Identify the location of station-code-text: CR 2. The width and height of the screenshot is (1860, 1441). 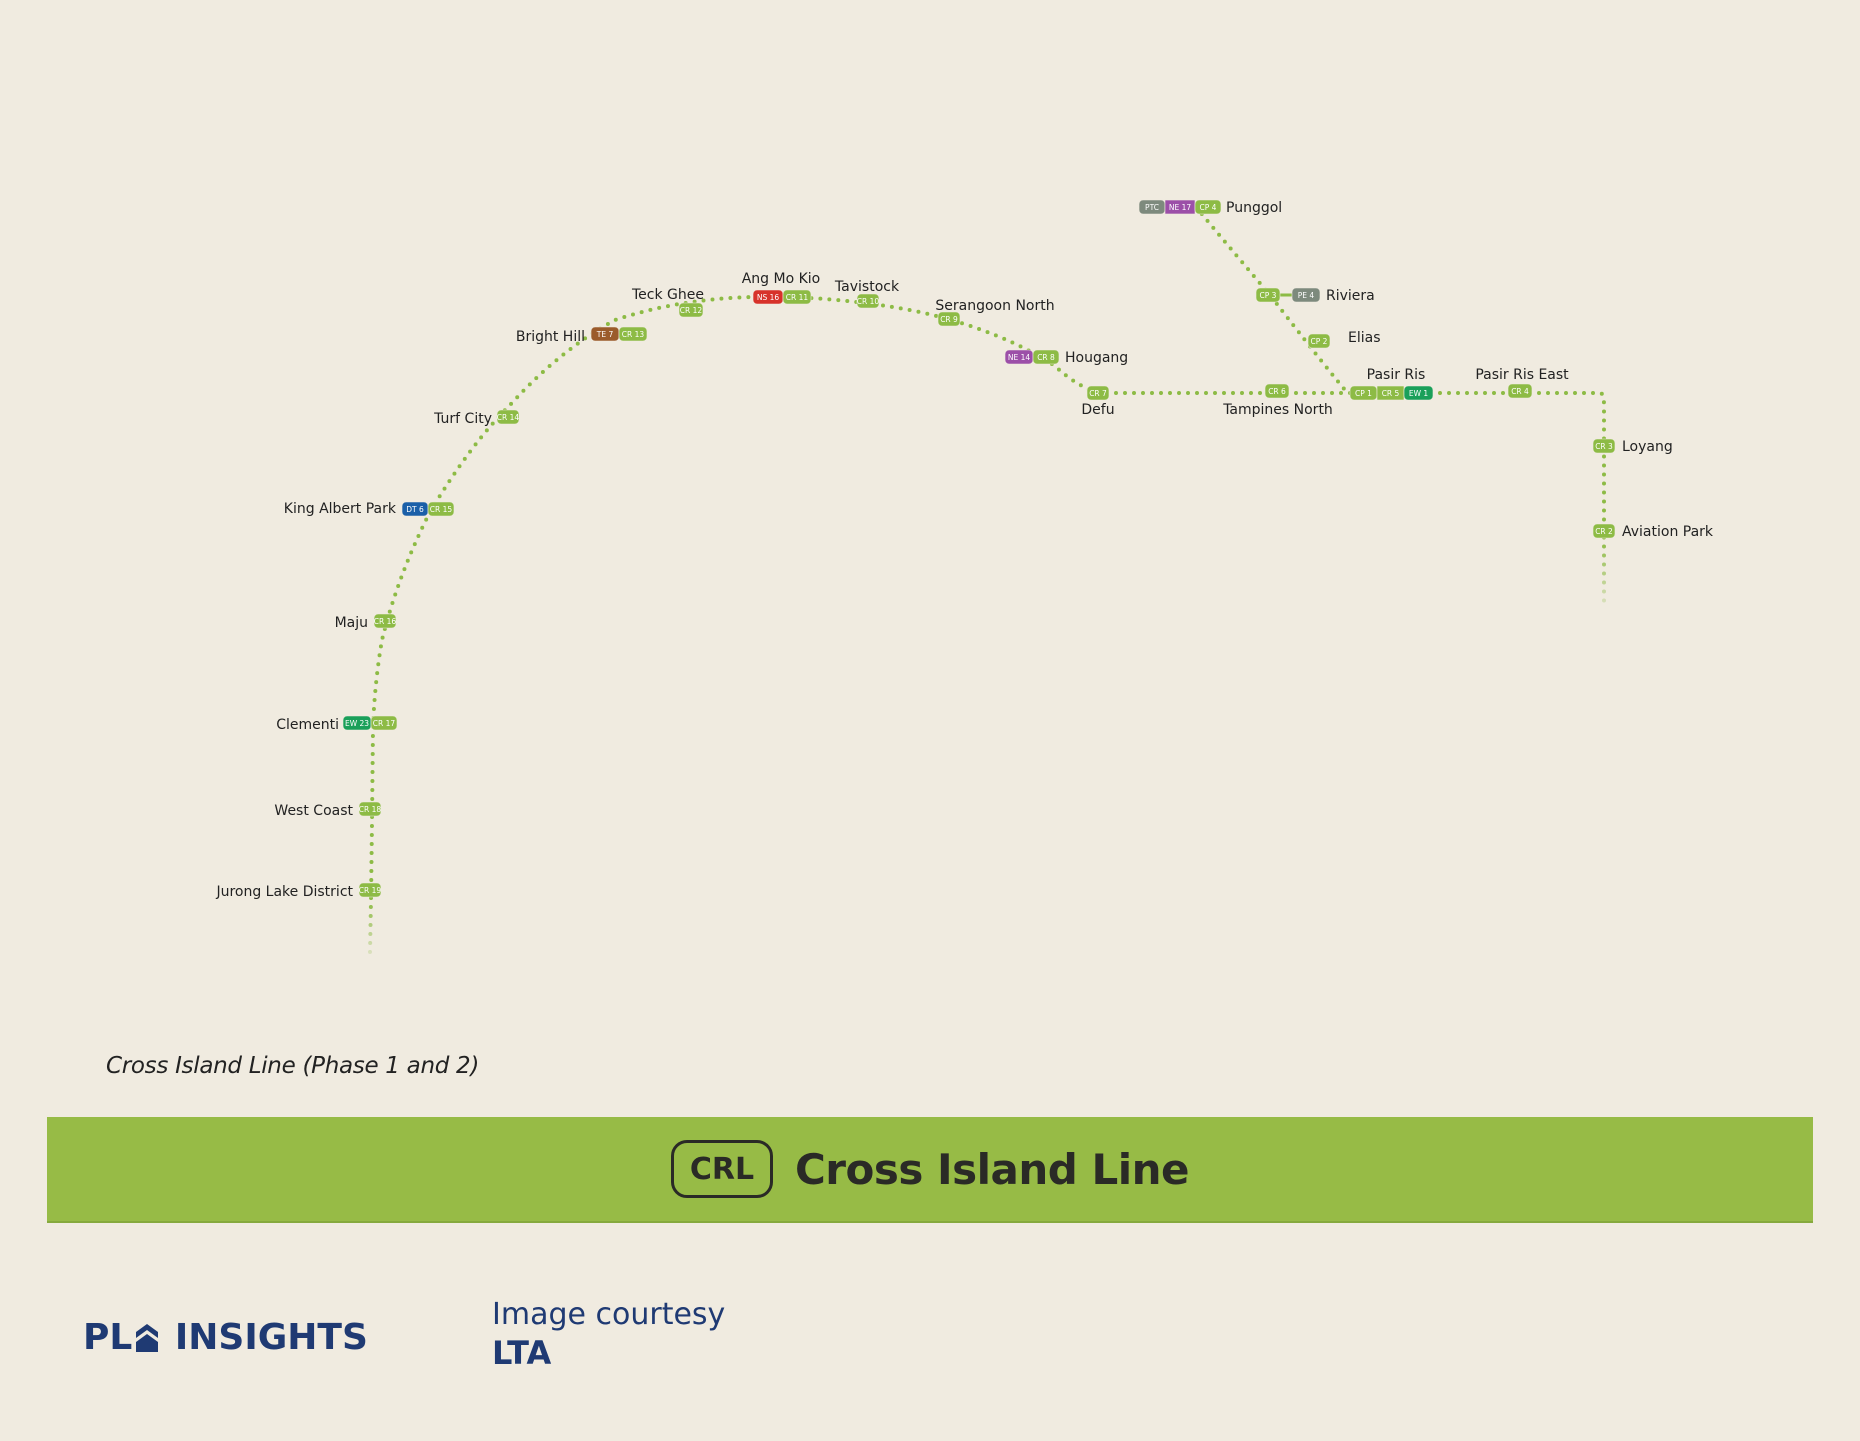
(1604, 531).